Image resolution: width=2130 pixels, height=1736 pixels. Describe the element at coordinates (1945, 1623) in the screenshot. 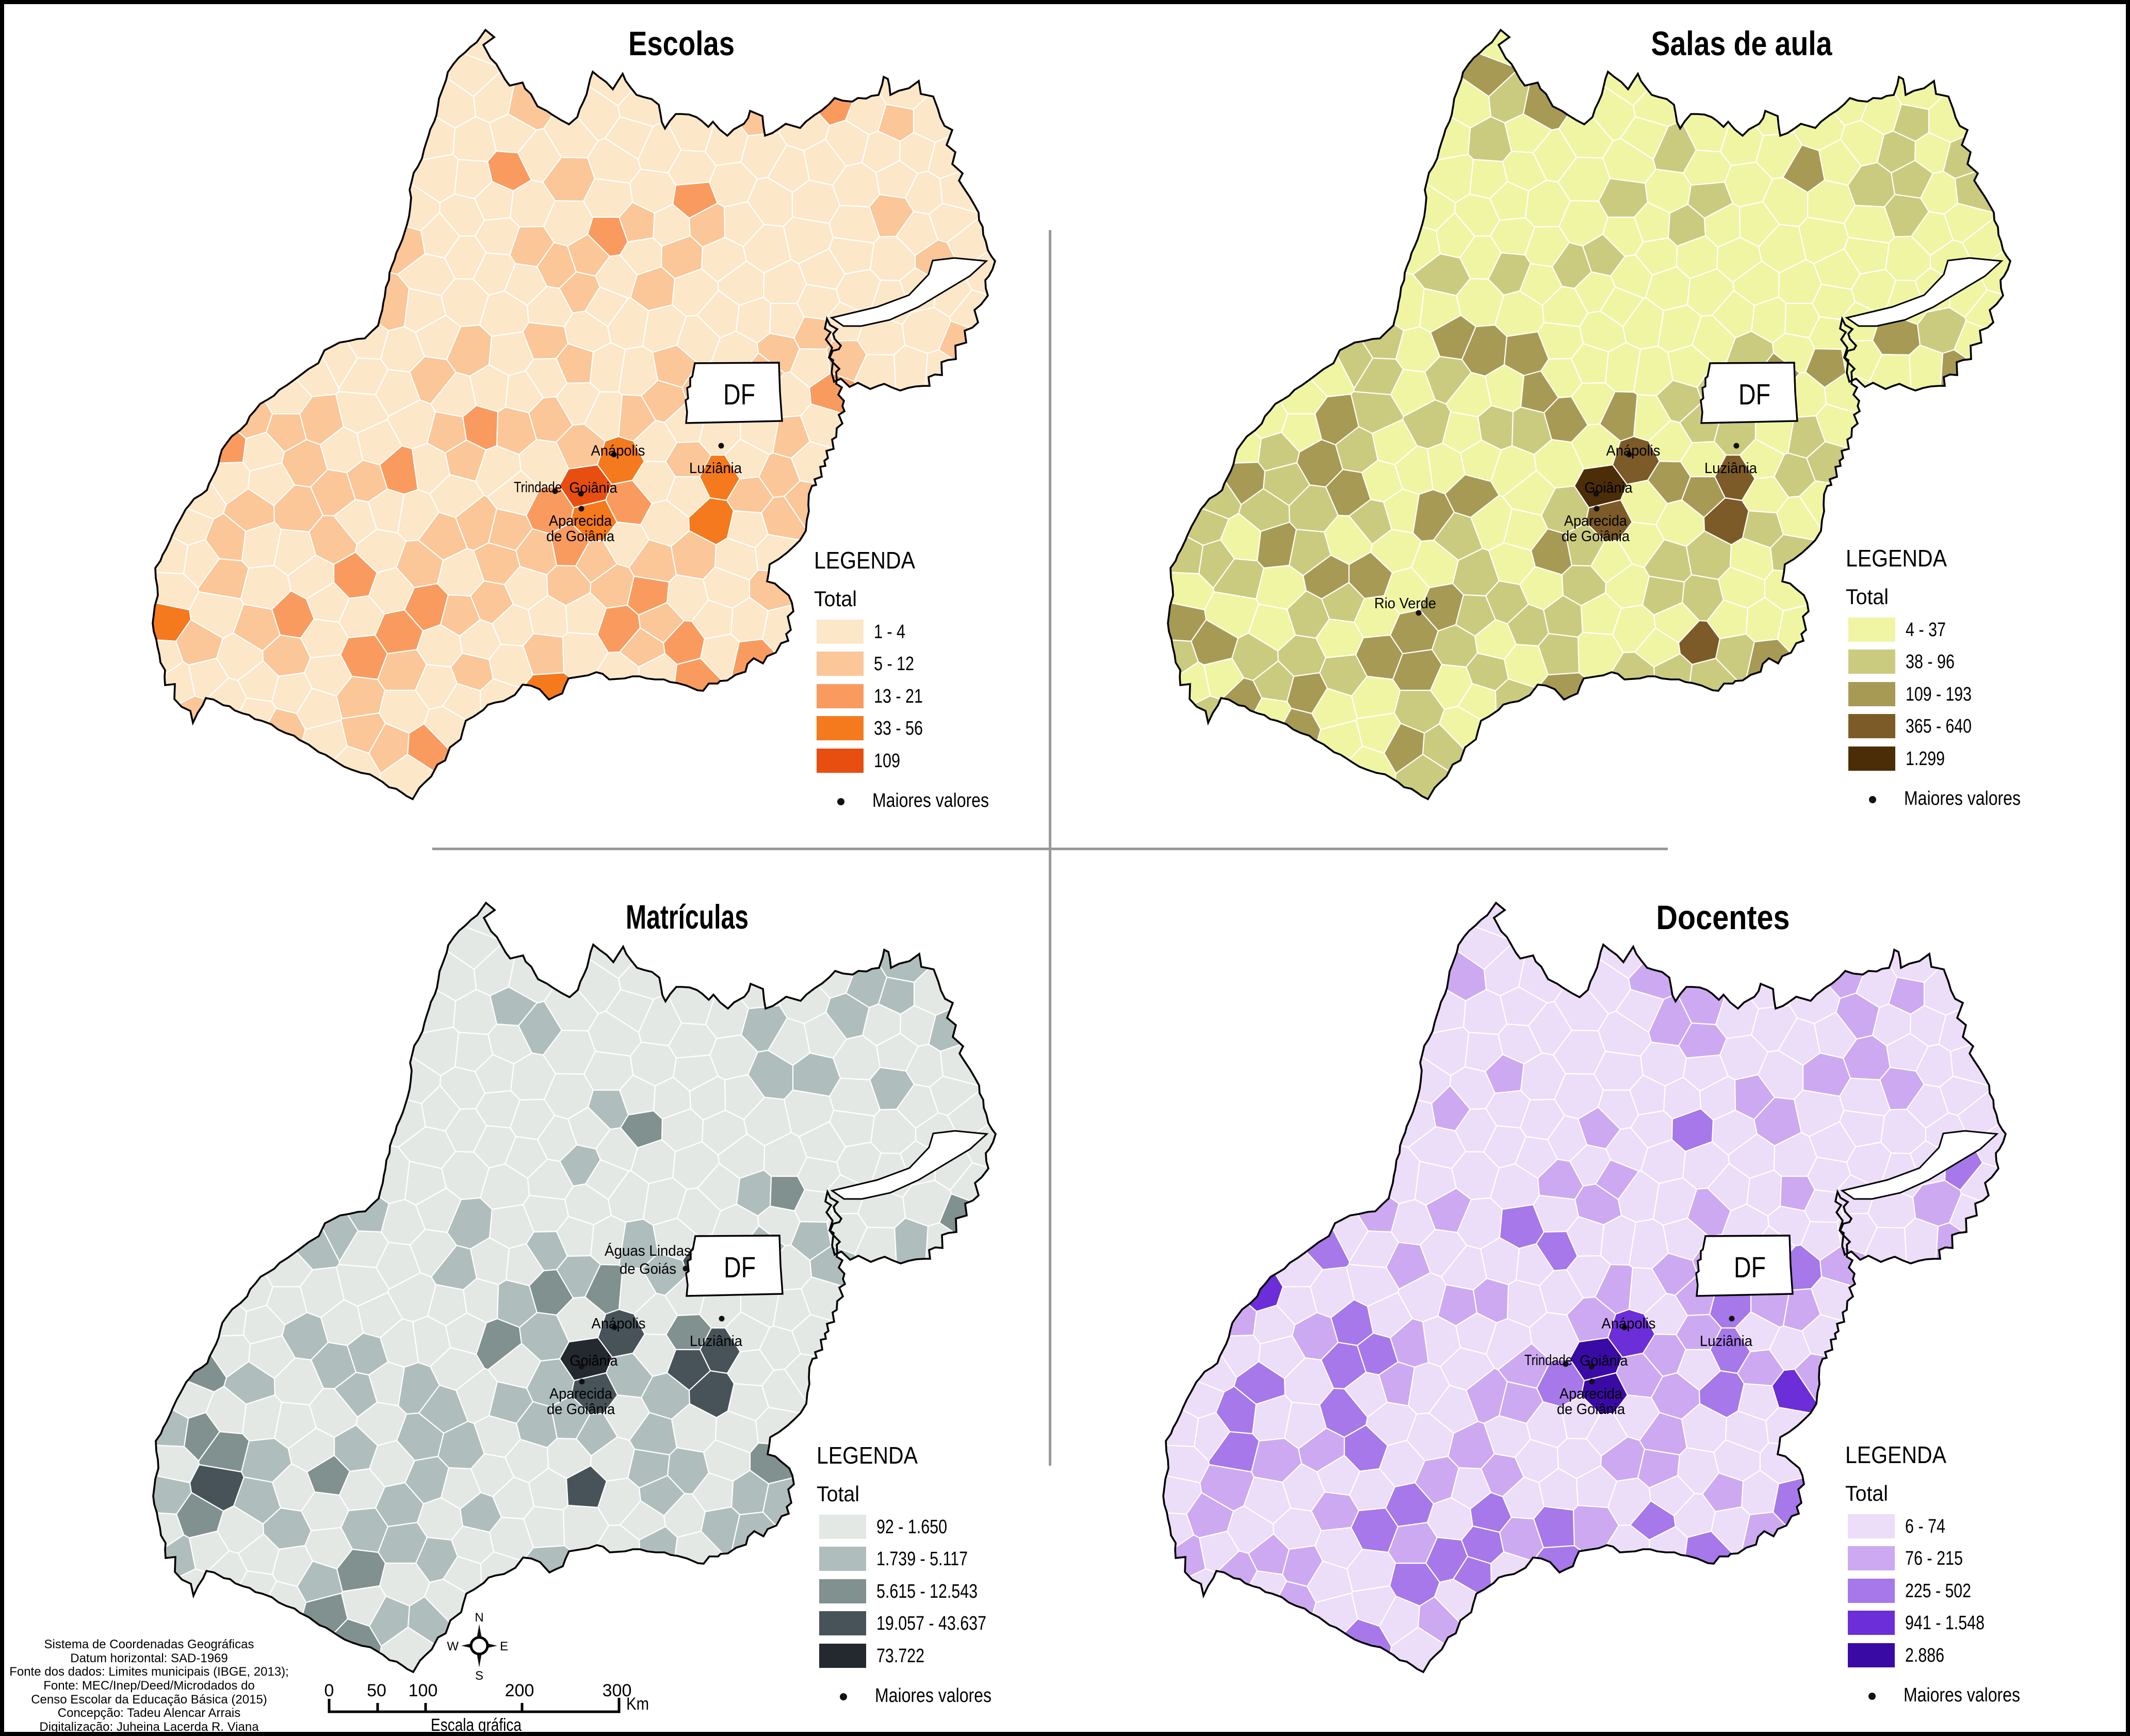

I see `svg-text: 941 - 1.548` at that location.